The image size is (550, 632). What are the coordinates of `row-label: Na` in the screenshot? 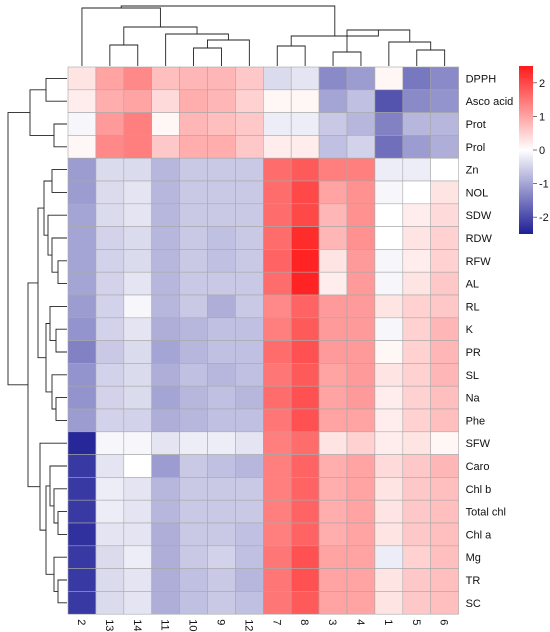 It's located at (473, 399).